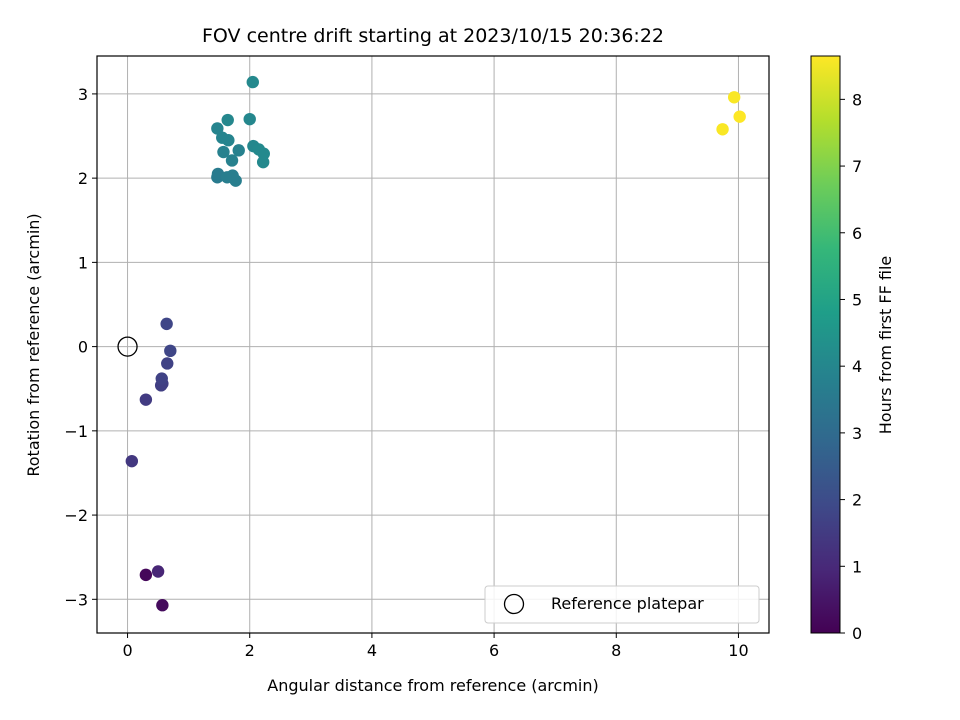 This screenshot has width=960, height=720. Describe the element at coordinates (857, 233) in the screenshot. I see `colorbar-tick-label: 6` at that location.